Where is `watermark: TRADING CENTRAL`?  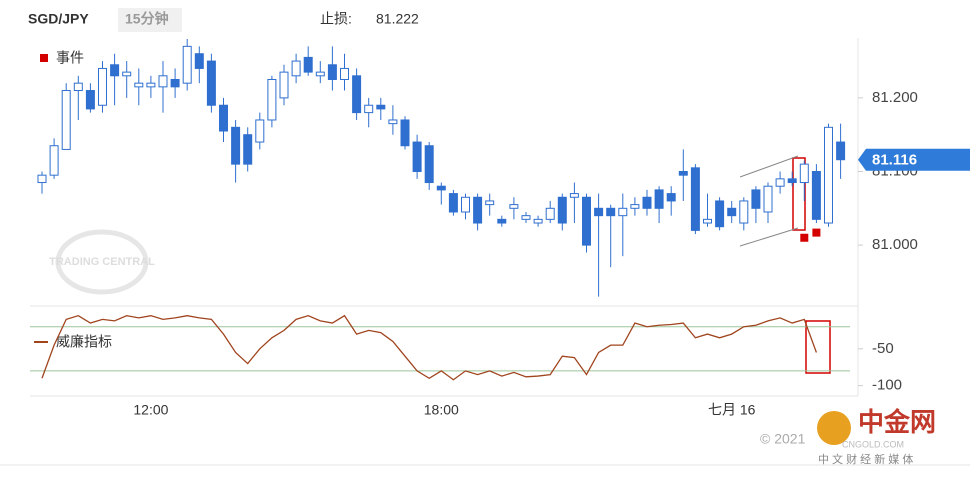
watermark: TRADING CENTRAL is located at coordinates (102, 262).